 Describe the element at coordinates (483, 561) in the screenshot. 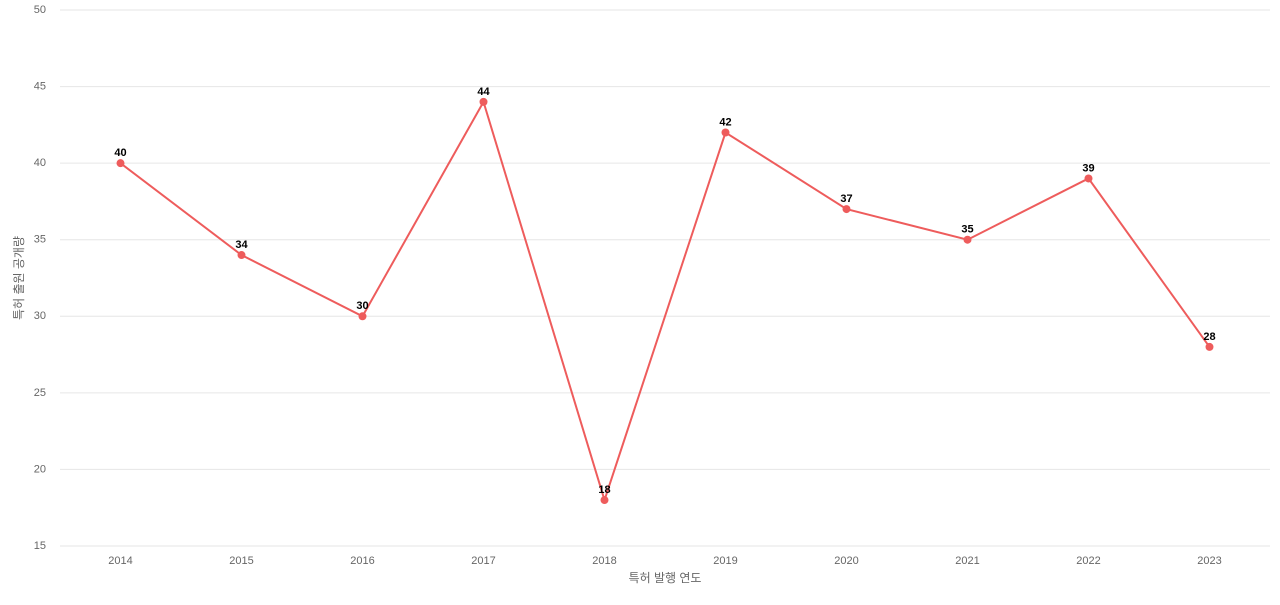

I see `x-tick-label: 2017` at that location.